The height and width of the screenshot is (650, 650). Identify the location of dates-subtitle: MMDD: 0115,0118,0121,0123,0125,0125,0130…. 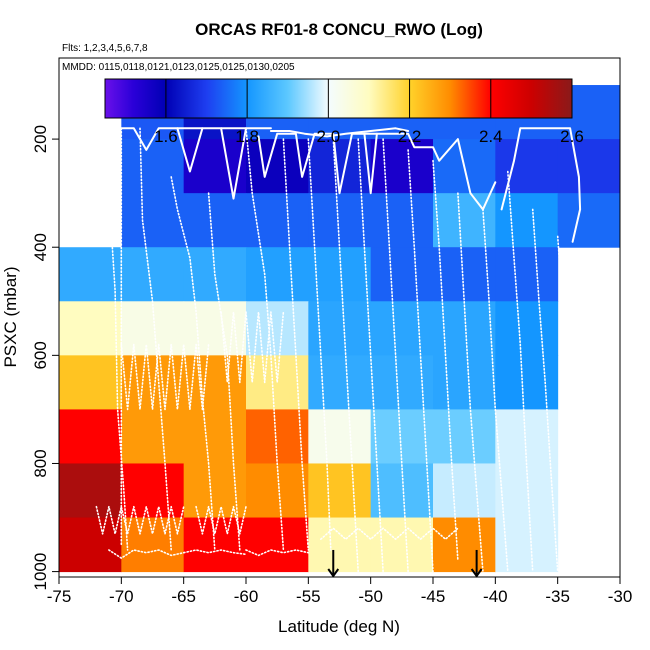
(178, 67).